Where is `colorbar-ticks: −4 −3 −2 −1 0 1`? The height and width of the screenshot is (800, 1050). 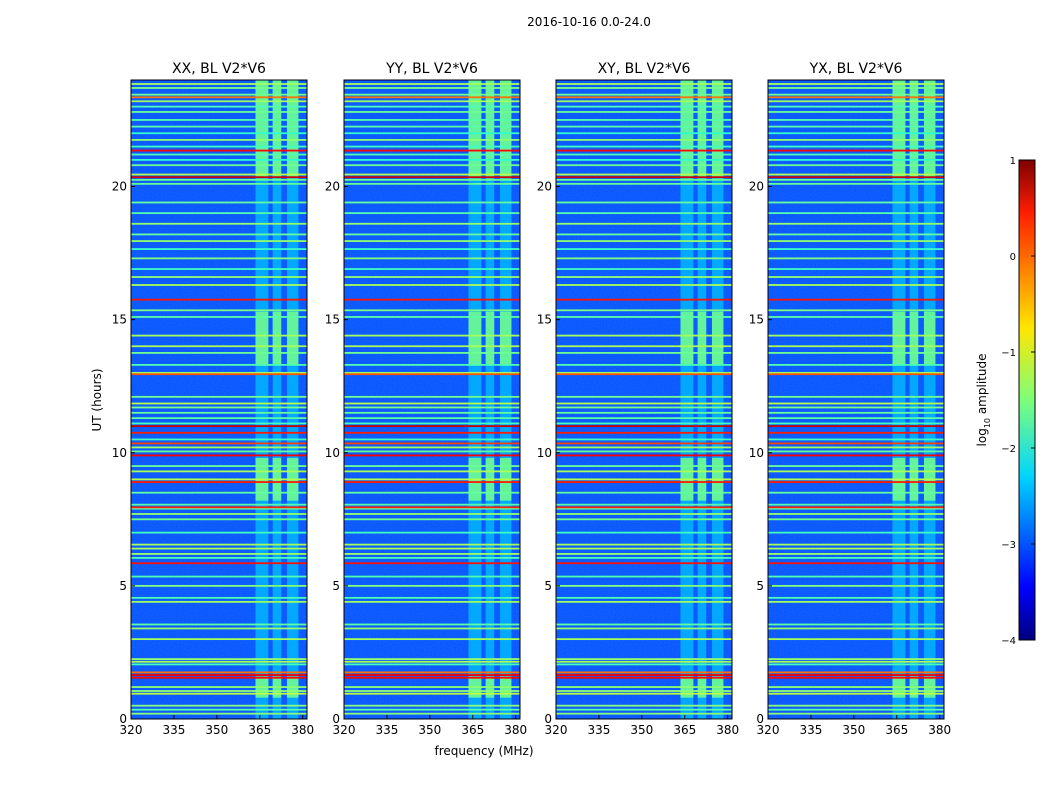
colorbar-ticks: −4 −3 −2 −1 0 1 is located at coordinates (1018, 401).